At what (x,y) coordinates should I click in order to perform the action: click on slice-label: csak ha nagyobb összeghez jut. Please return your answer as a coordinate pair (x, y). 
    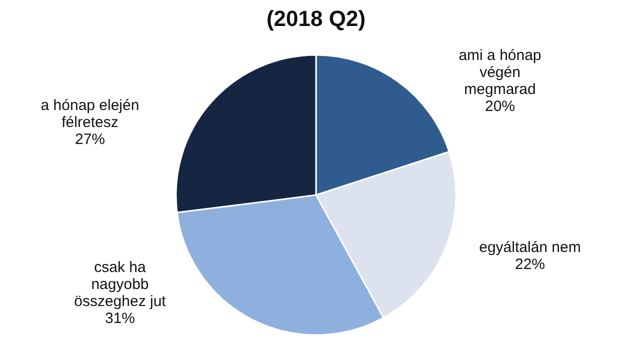
    Looking at the image, I should click on (120, 284).